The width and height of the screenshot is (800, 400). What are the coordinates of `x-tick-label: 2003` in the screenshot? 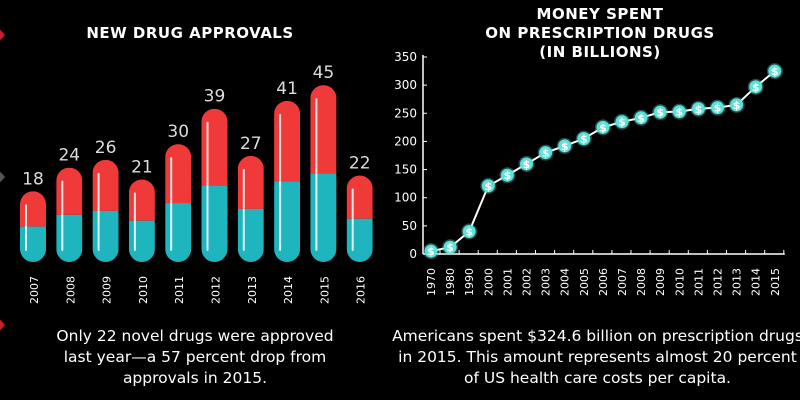 It's located at (546, 282).